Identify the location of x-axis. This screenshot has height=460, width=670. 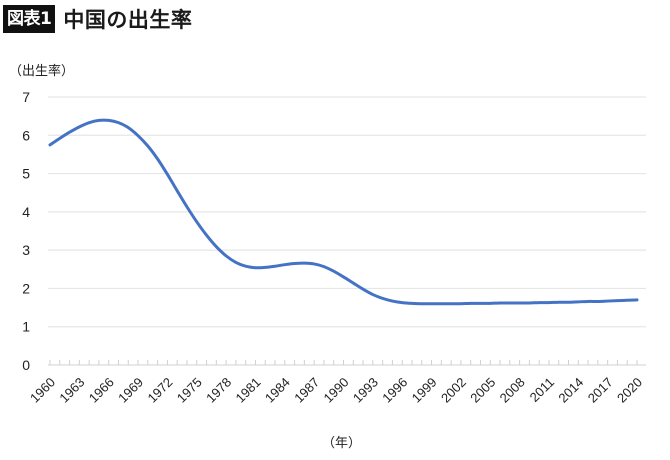
(347, 363).